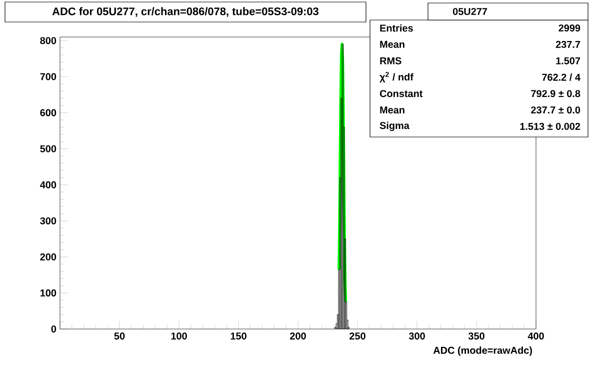 The width and height of the screenshot is (596, 368). Describe the element at coordinates (555, 94) in the screenshot. I see `annotation: 792.9 ± 0.8` at that location.